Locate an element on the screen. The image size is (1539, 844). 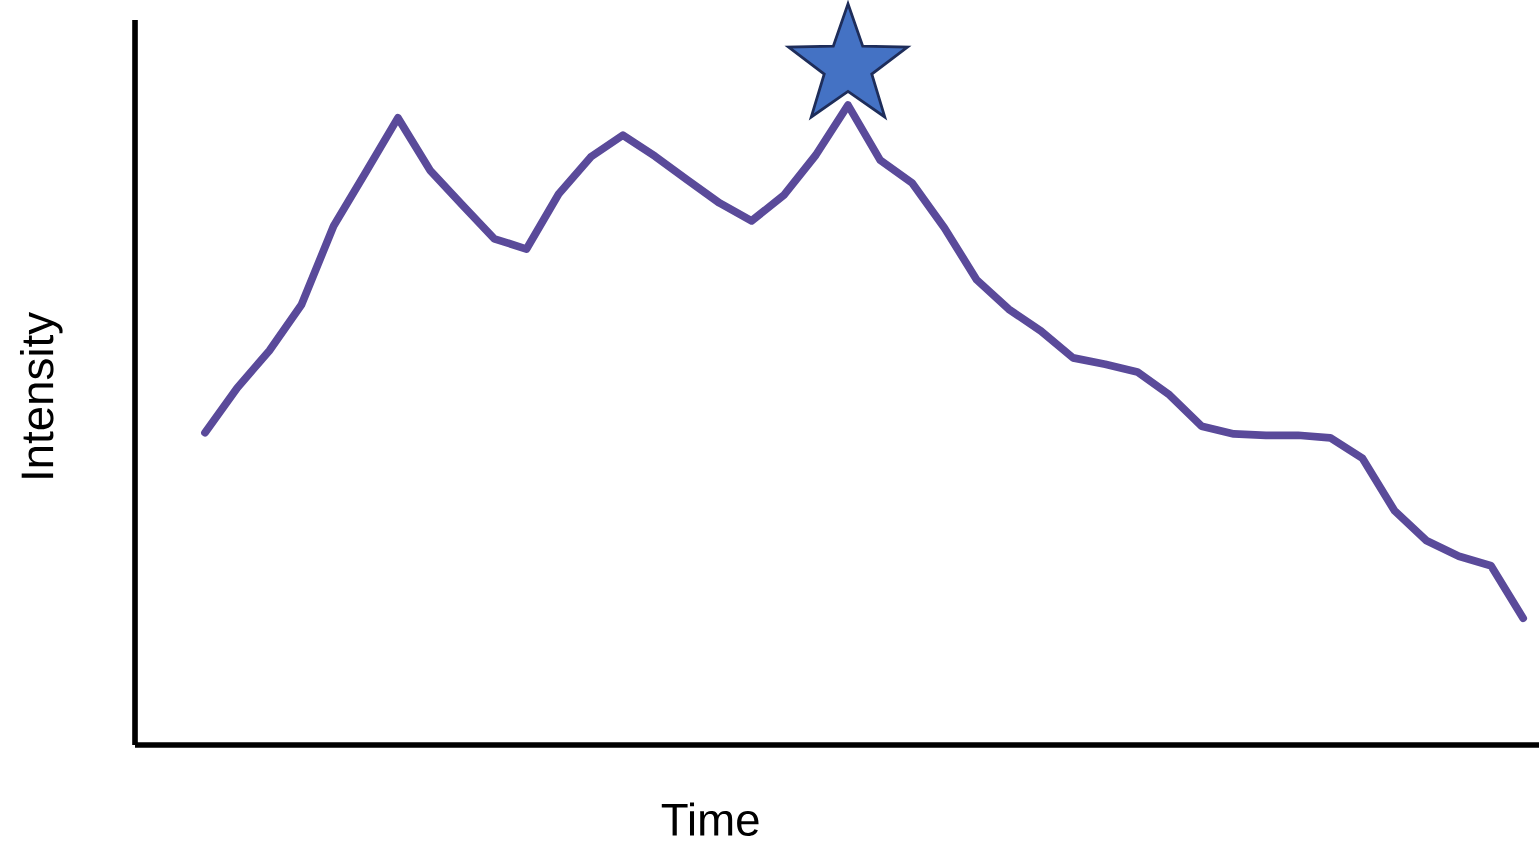
x-axis-title: Time is located at coordinates (710, 819).